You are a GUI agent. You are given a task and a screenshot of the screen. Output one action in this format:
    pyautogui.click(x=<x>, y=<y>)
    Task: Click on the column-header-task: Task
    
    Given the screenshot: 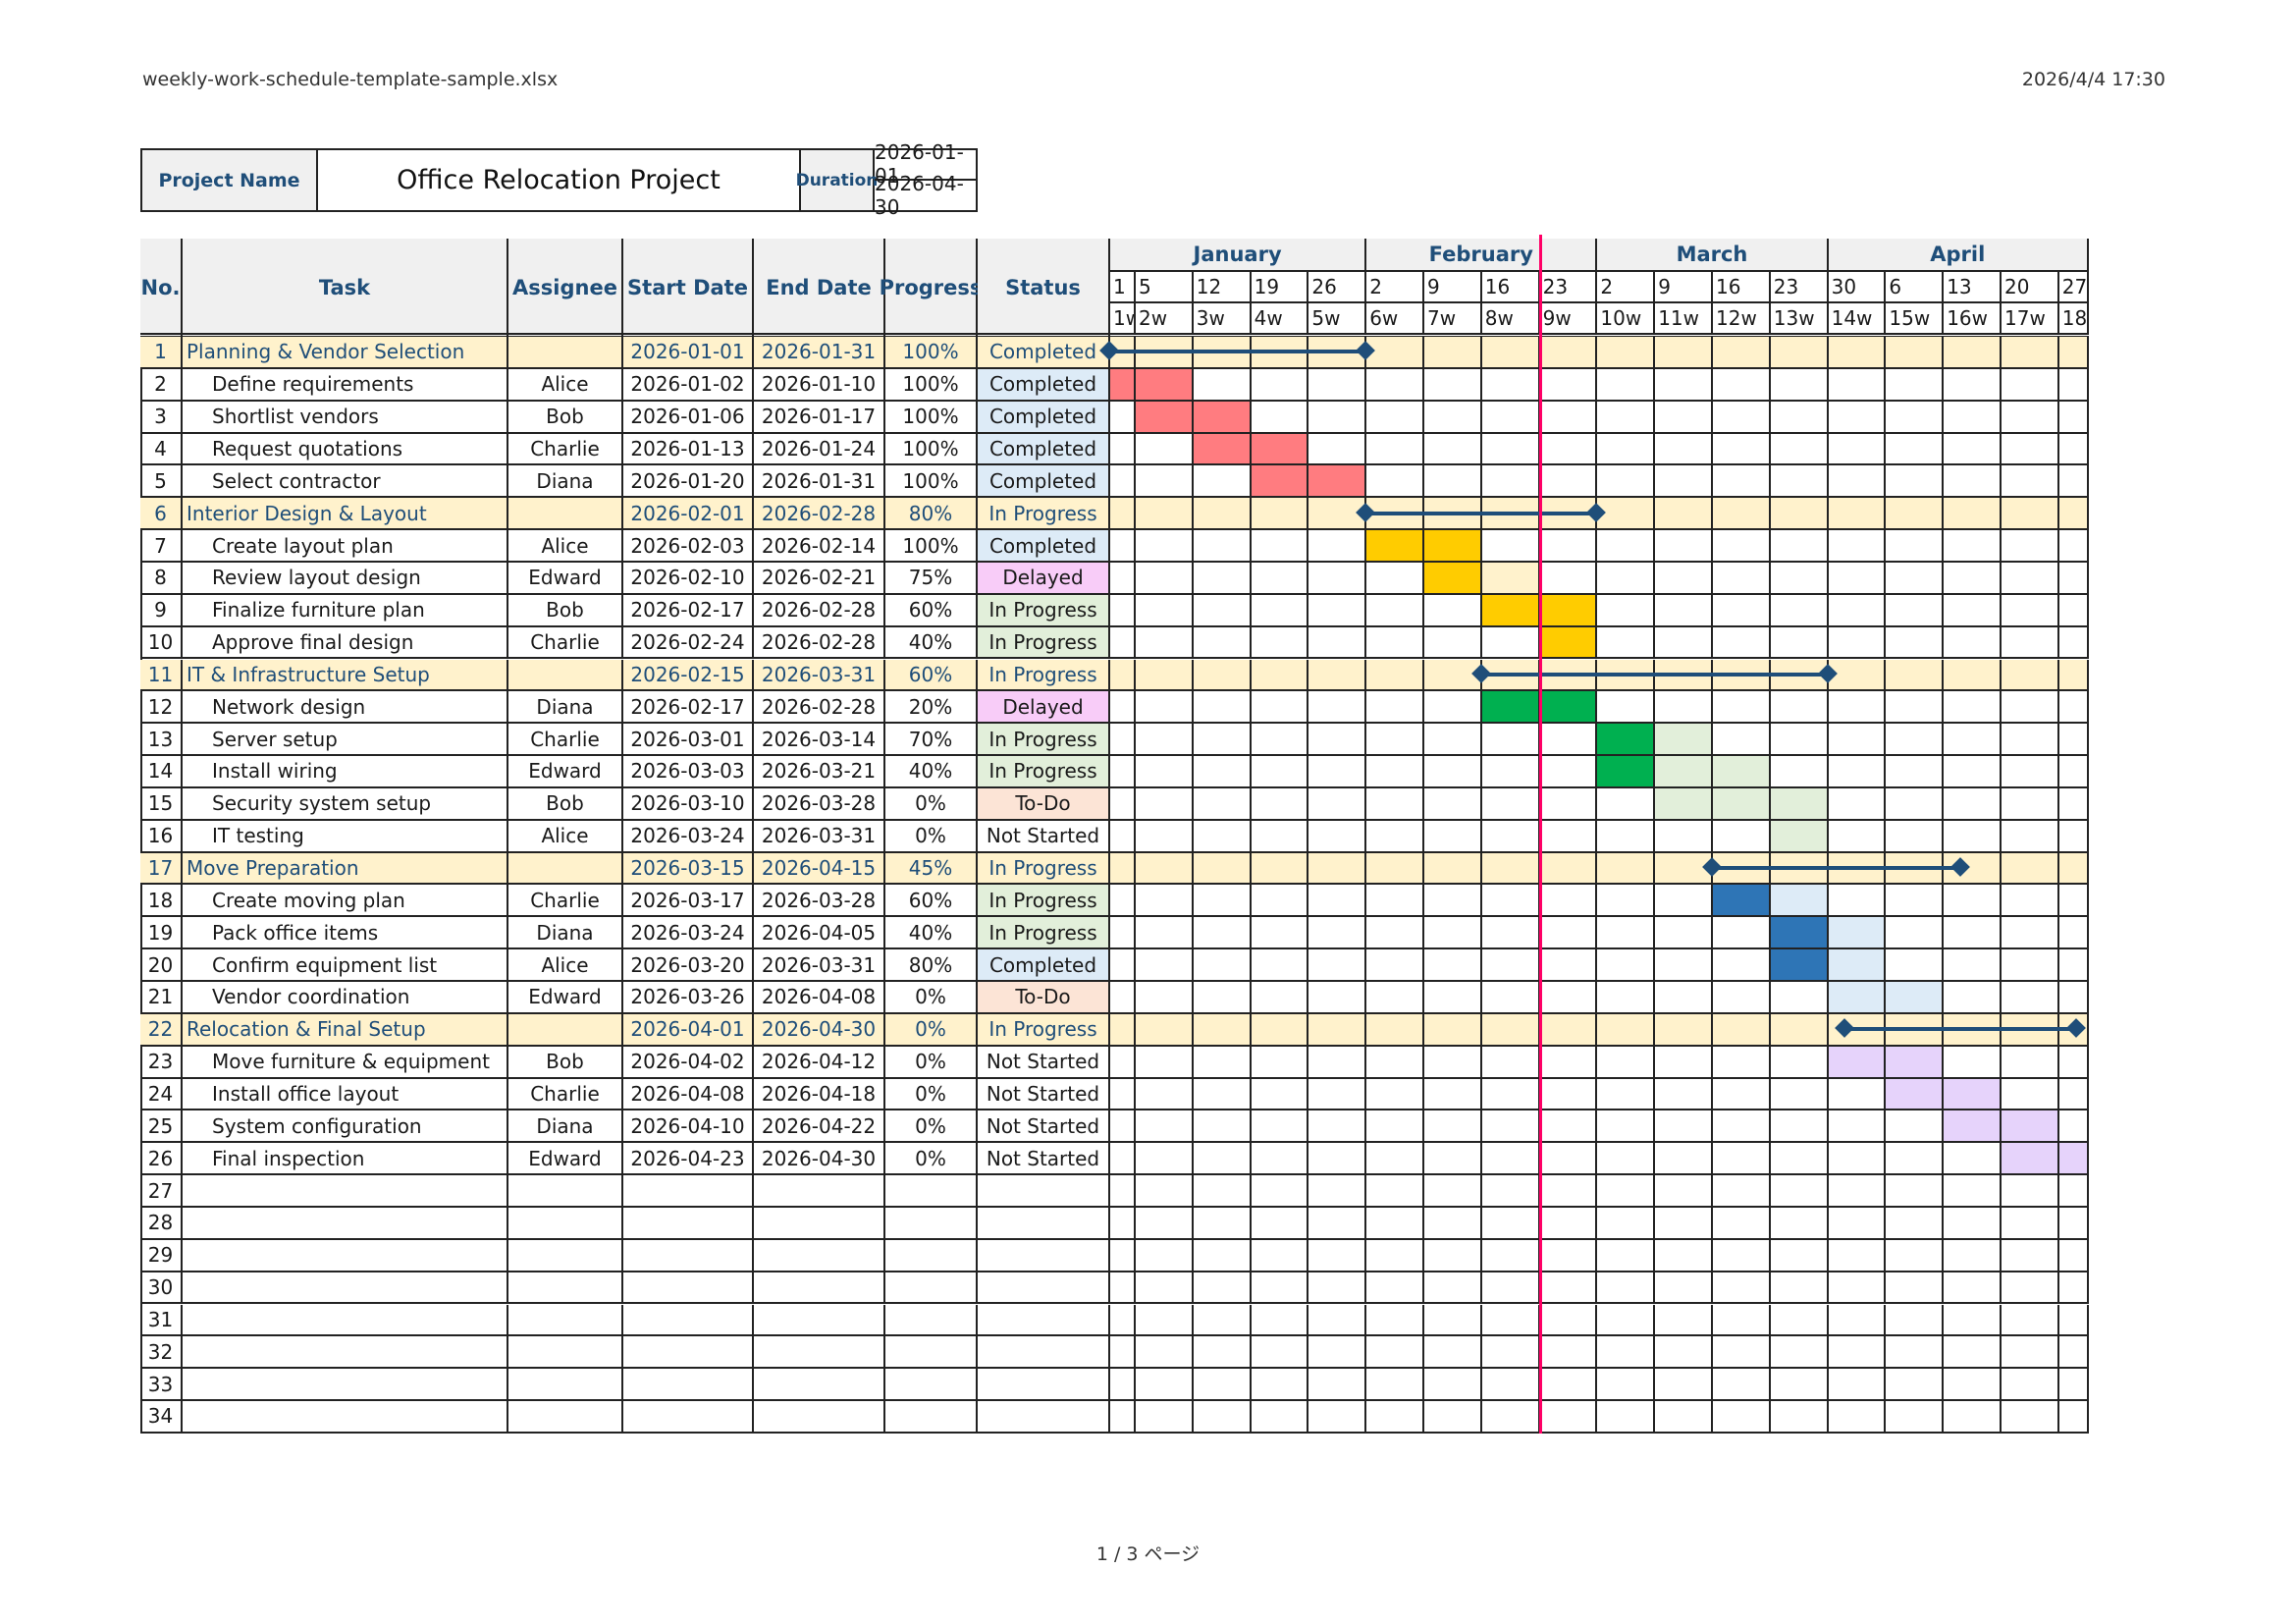 What is the action you would take?
    pyautogui.click(x=345, y=288)
    